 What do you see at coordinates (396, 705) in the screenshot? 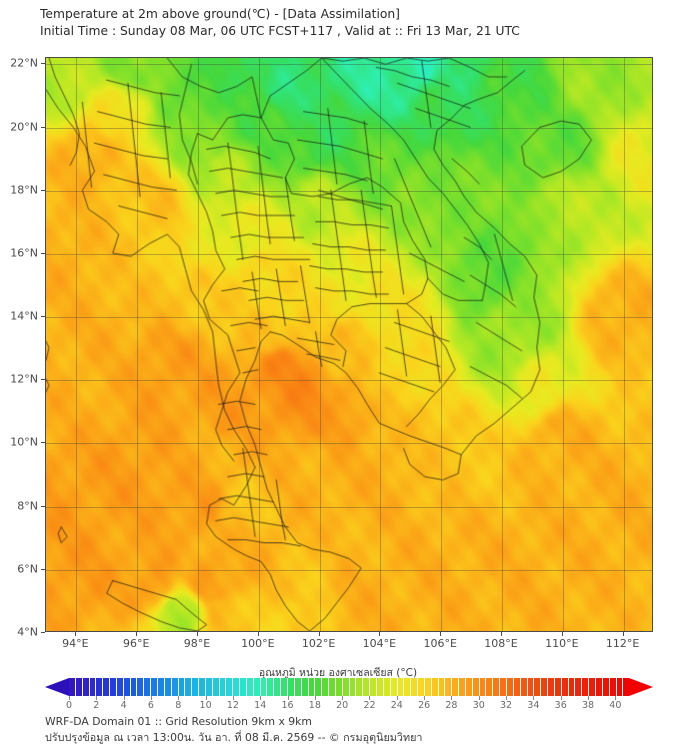
I see `colorbar-tick-label: 24` at bounding box center [396, 705].